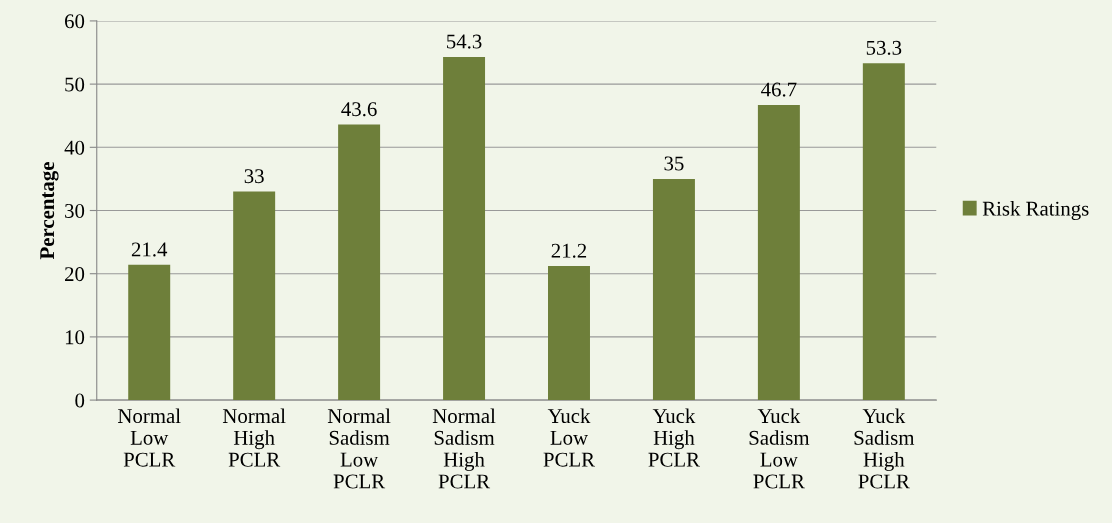 The width and height of the screenshot is (1112, 523). Describe the element at coordinates (359, 448) in the screenshot. I see `x-tick-label: Normal Sadism Low PCLR` at that location.